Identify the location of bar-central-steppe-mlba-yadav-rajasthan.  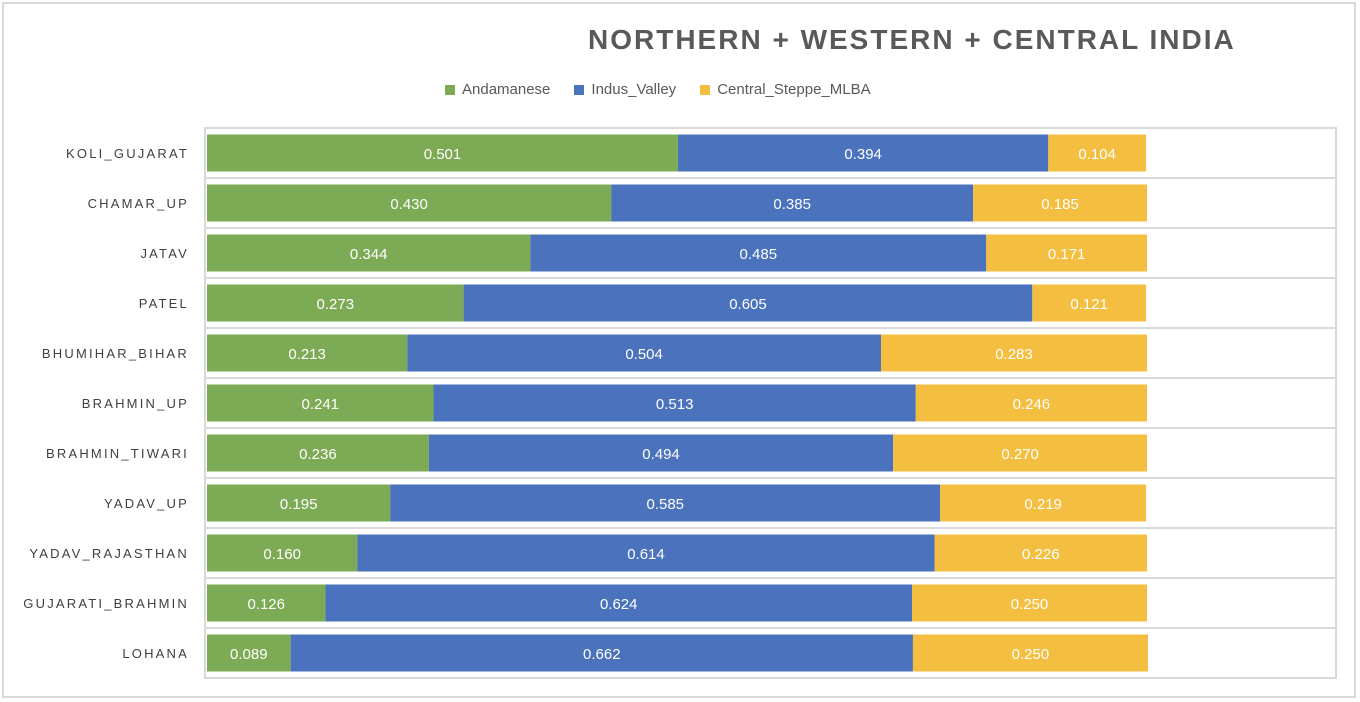
(1040, 553).